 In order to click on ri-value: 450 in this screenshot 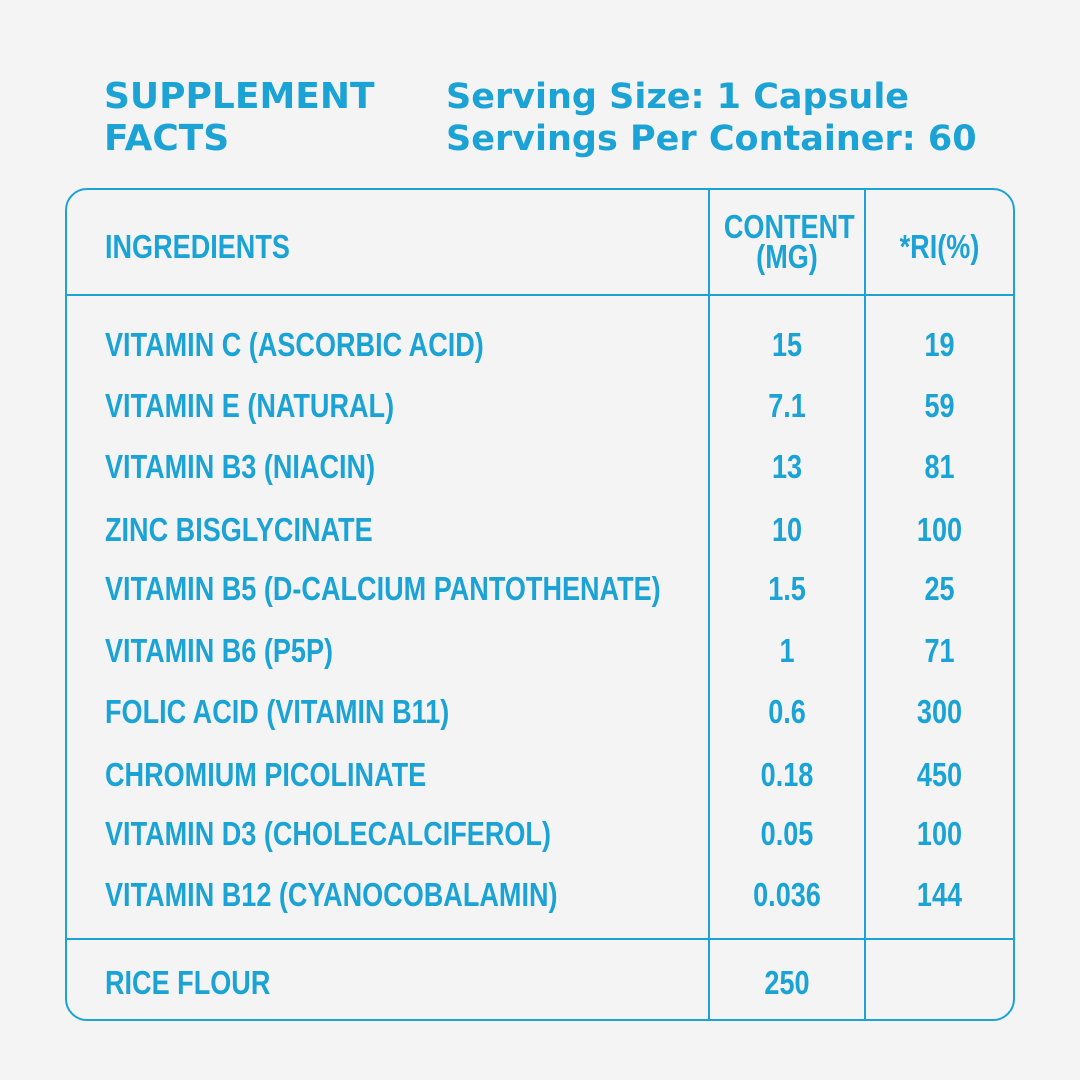, I will do `click(939, 774)`.